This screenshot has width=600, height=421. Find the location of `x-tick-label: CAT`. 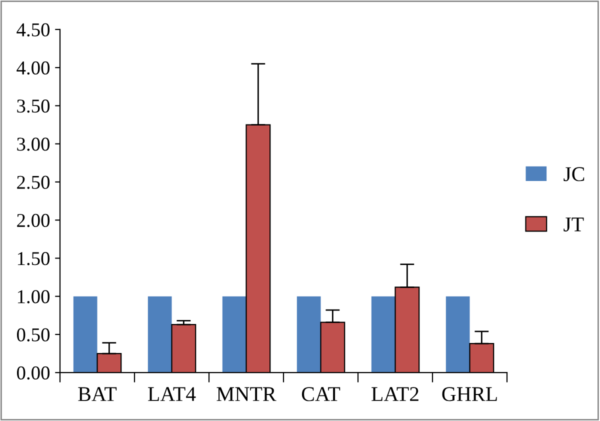

x-tick-label: CAT is located at coordinates (321, 394).